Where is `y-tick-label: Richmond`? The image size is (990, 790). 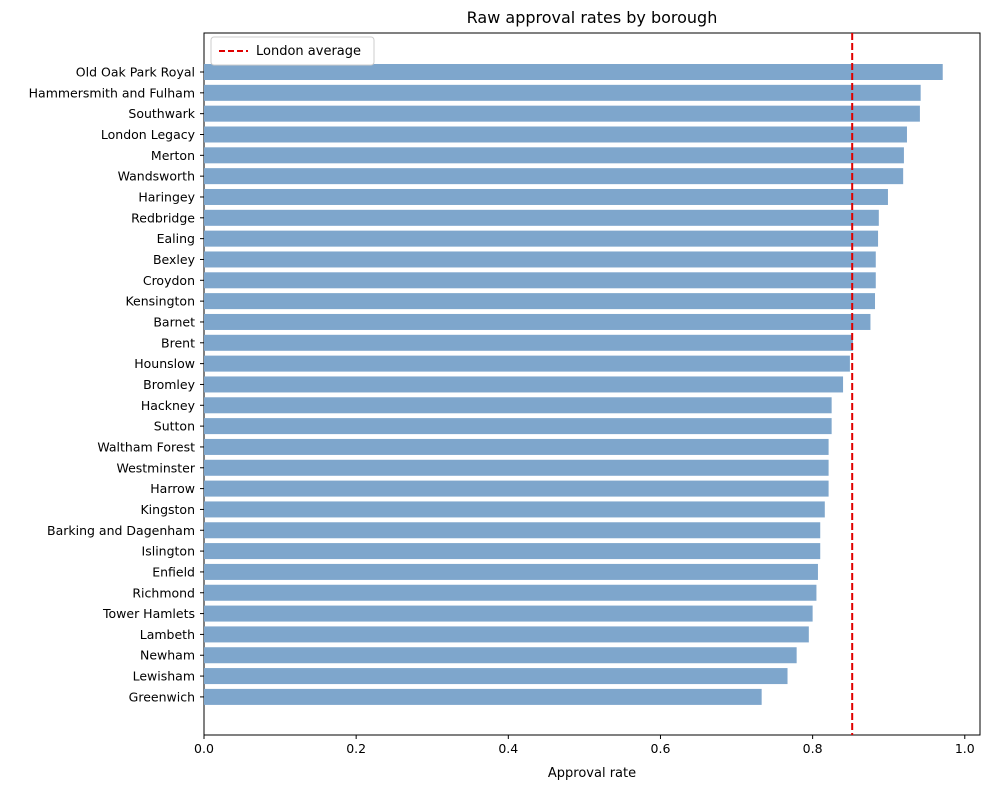
y-tick-label: Richmond is located at coordinates (163, 592).